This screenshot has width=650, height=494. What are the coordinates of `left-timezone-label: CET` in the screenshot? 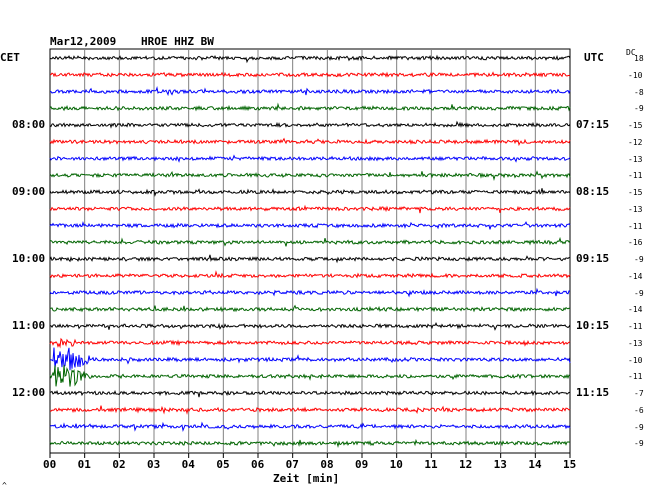 It's located at (10, 57).